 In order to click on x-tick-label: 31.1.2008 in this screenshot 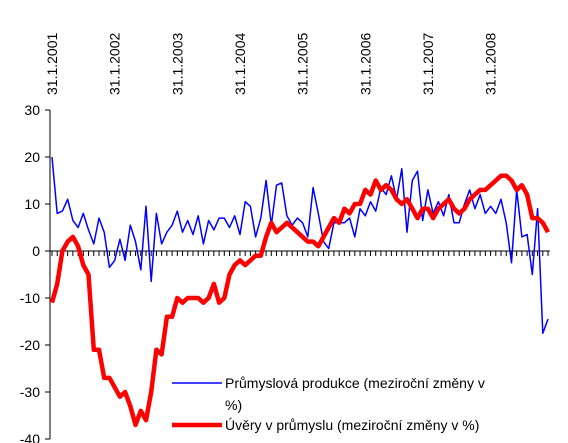, I will do `click(491, 64)`.